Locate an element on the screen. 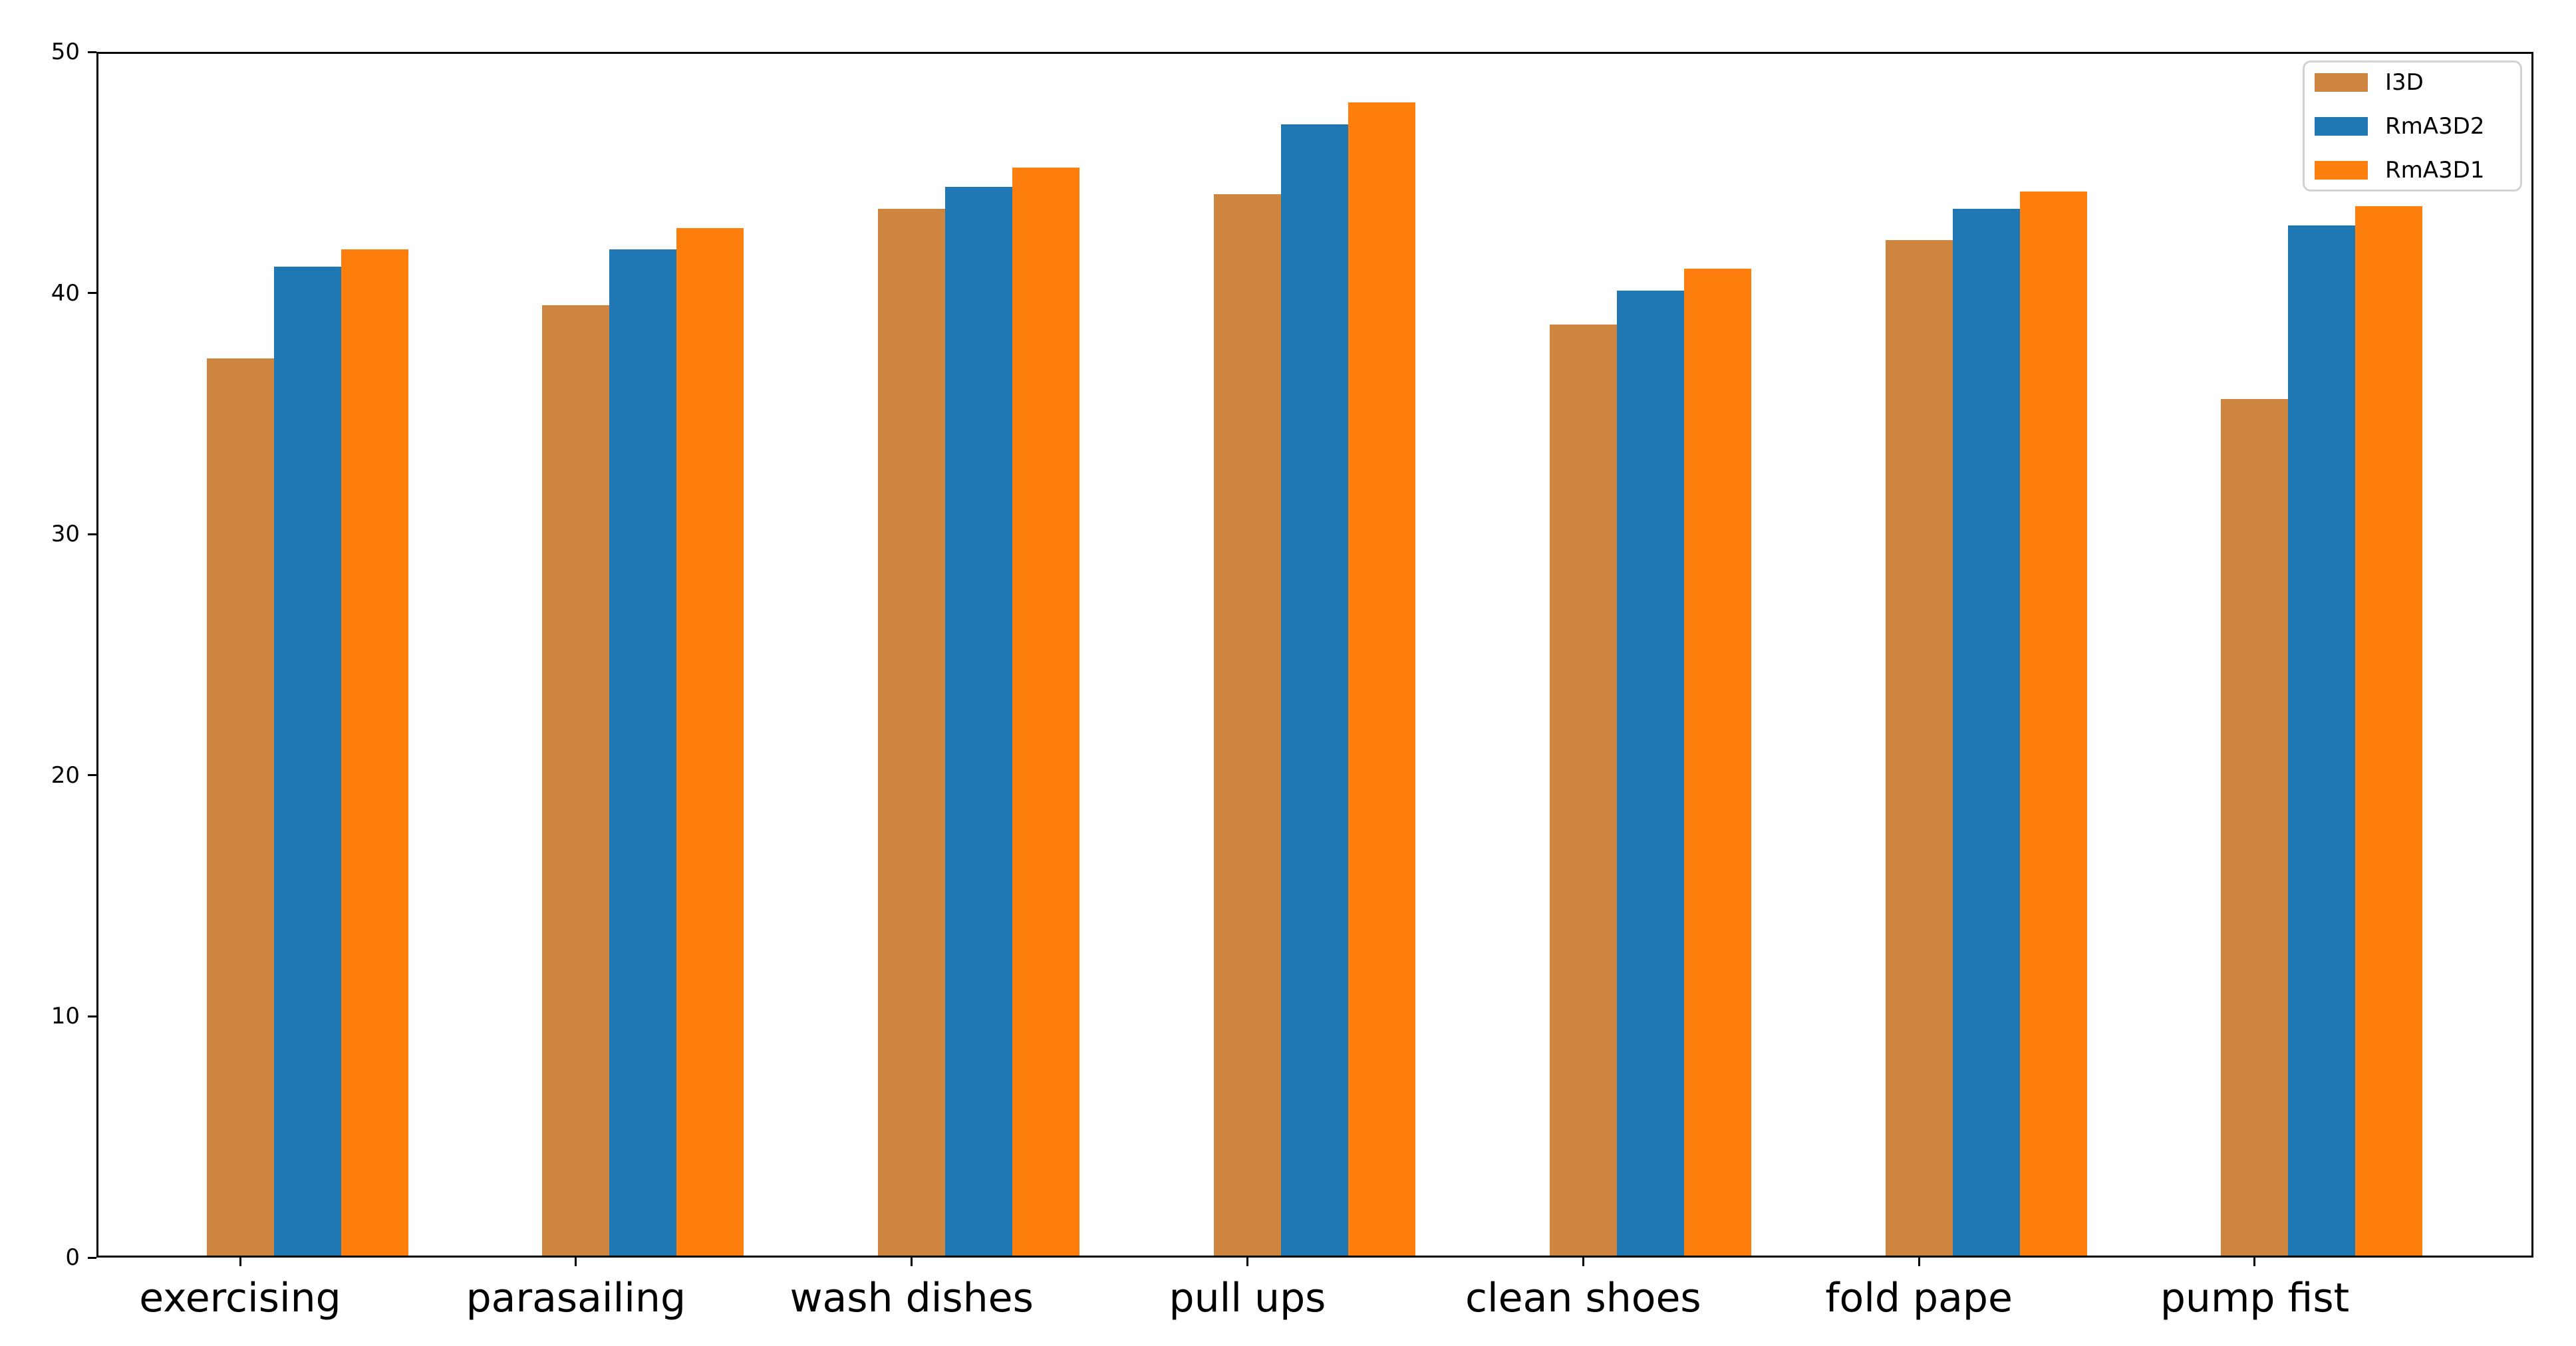 This screenshot has height=1346, width=2576. legend: I3D RmA3D2 RmA3D1 is located at coordinates (2412, 126).